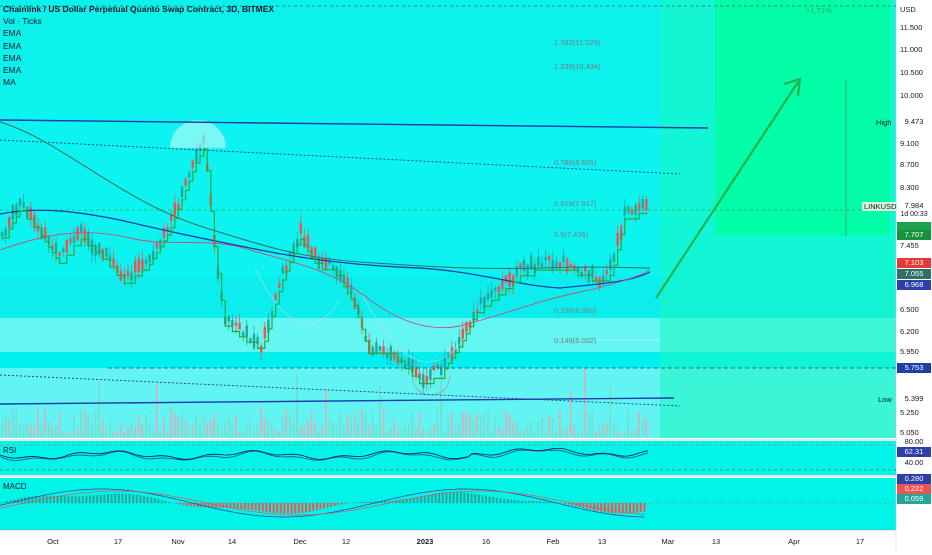 The image size is (932, 555). Describe the element at coordinates (909, 143) in the screenshot. I see `price-axis-label: 9.100` at that location.